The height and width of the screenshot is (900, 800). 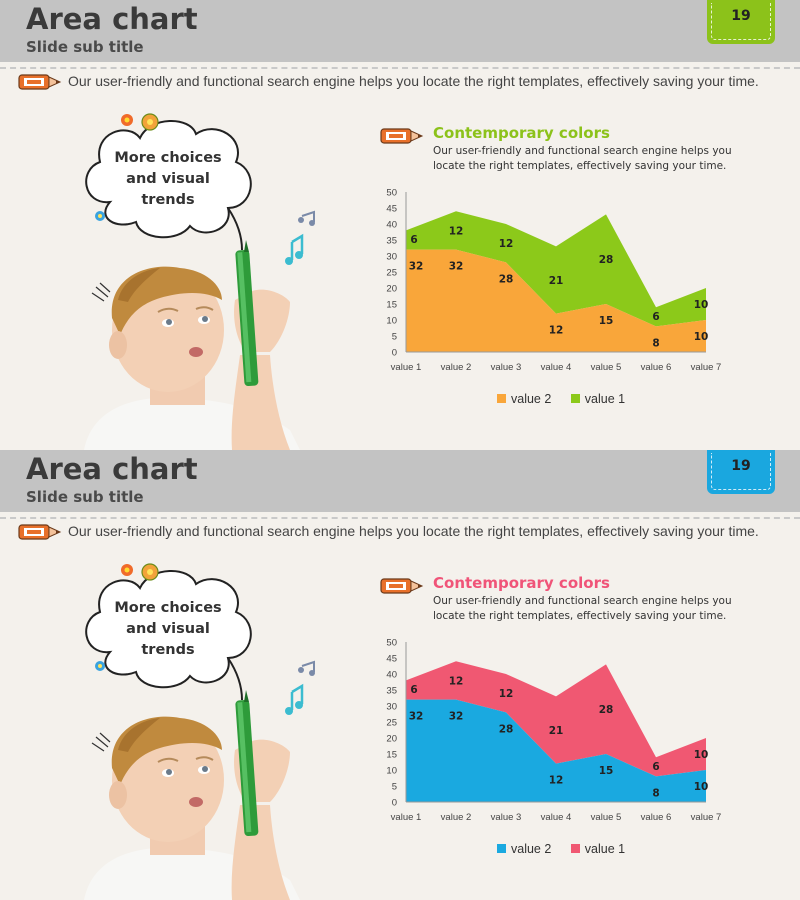 What do you see at coordinates (402, 136) in the screenshot?
I see `chart-crayon-icon` at bounding box center [402, 136].